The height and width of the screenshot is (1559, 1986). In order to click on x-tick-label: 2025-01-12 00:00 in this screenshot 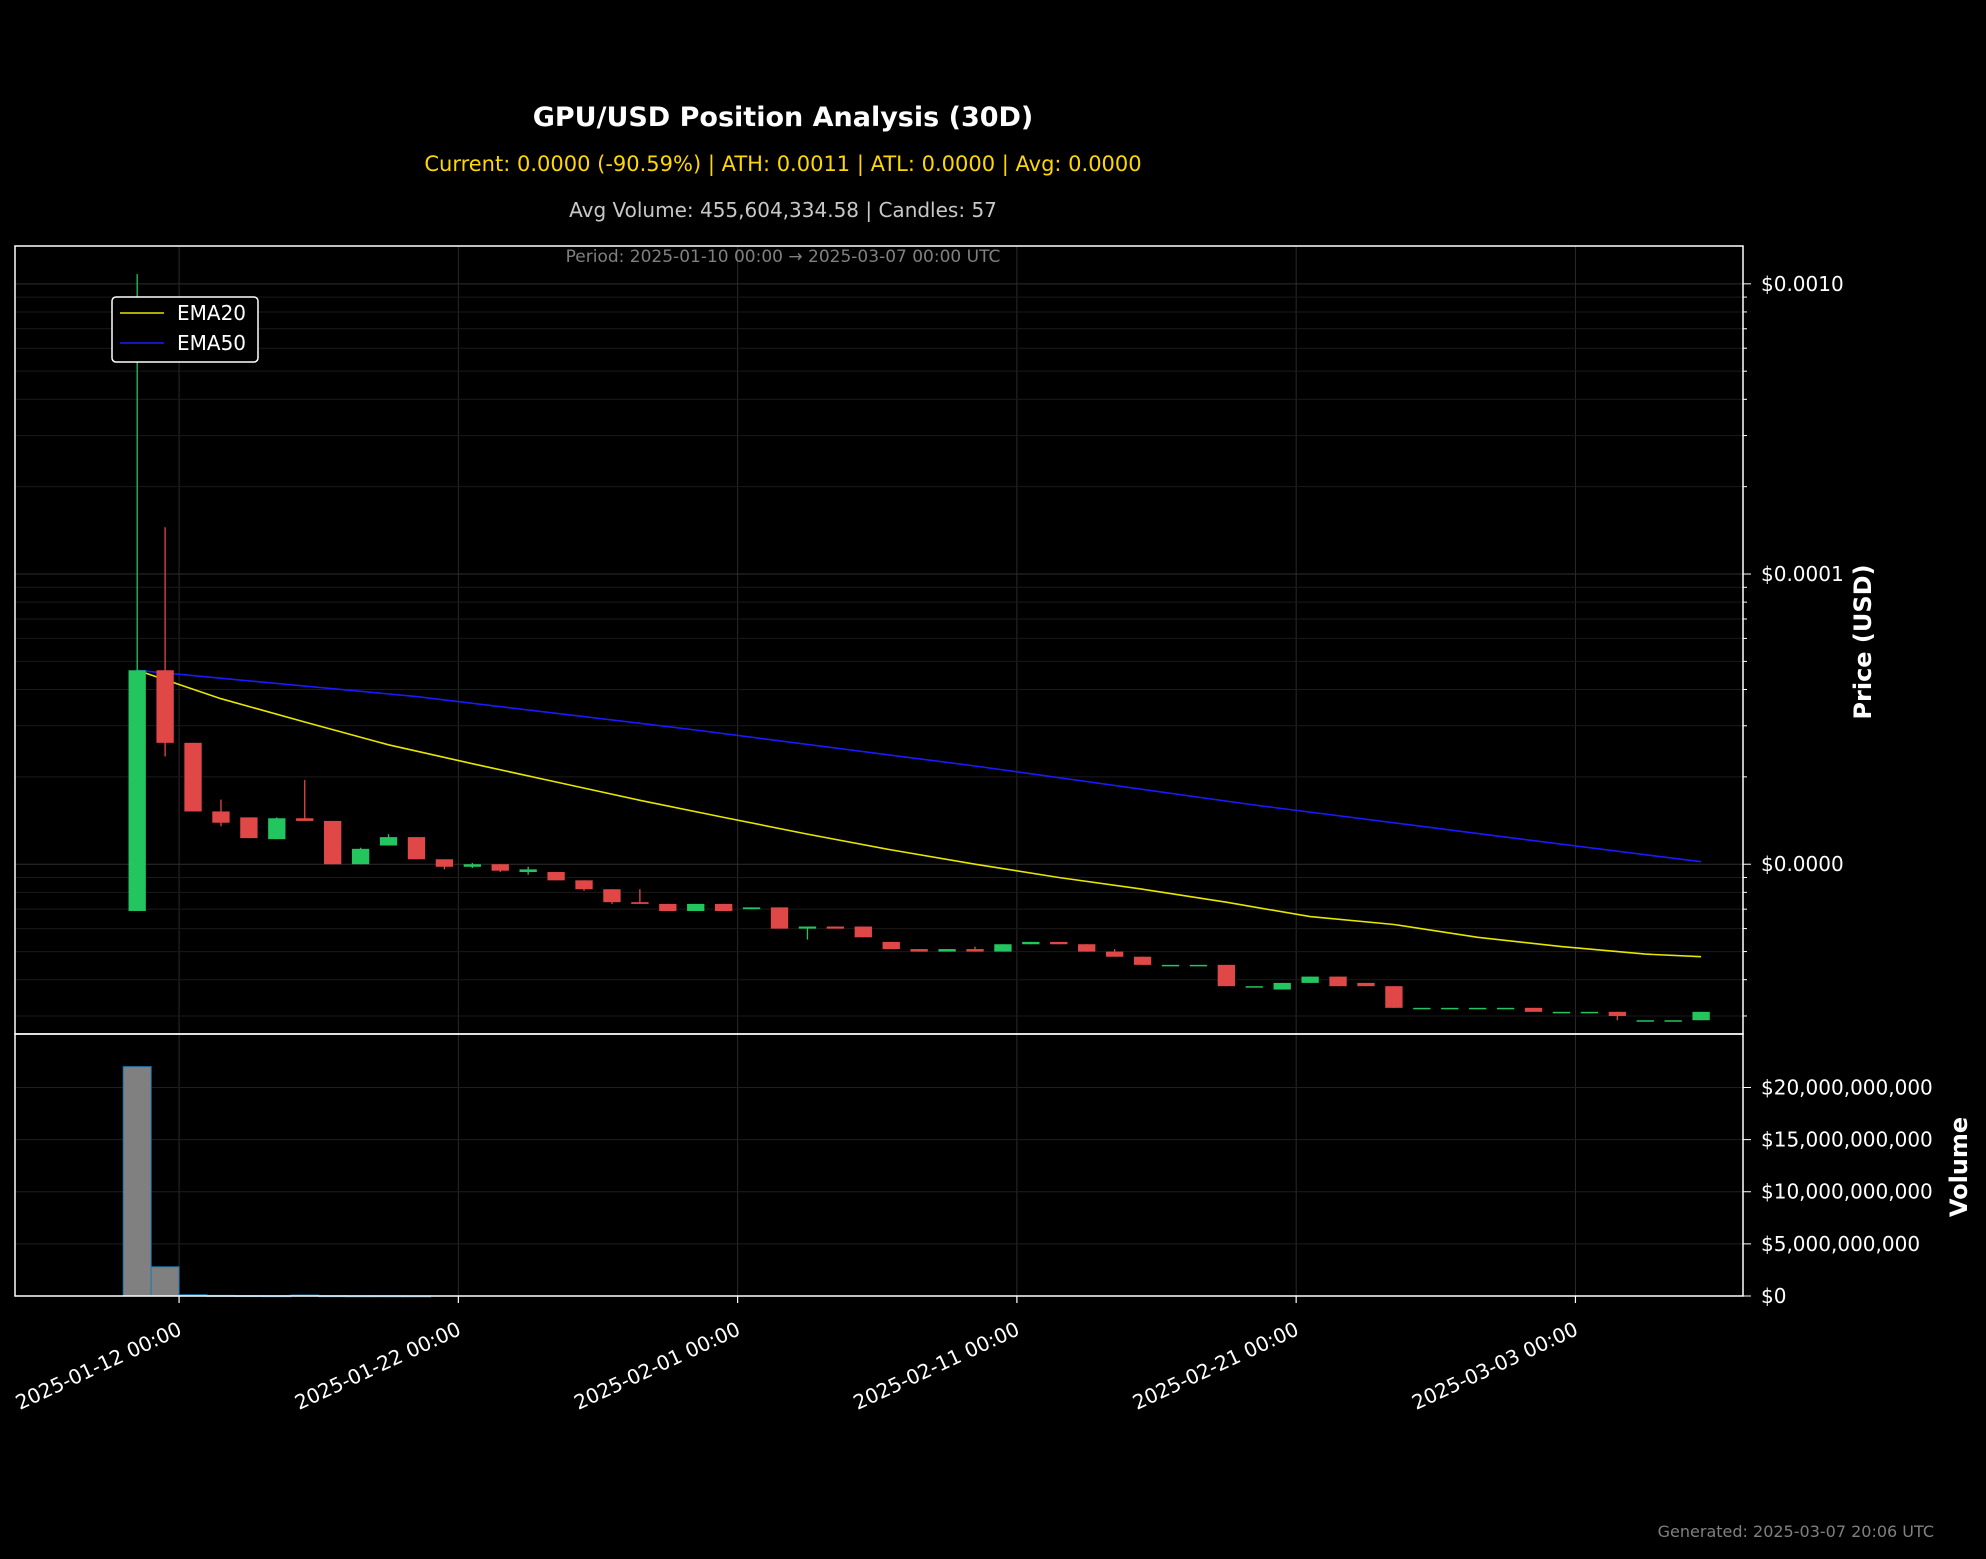, I will do `click(98, 1366)`.